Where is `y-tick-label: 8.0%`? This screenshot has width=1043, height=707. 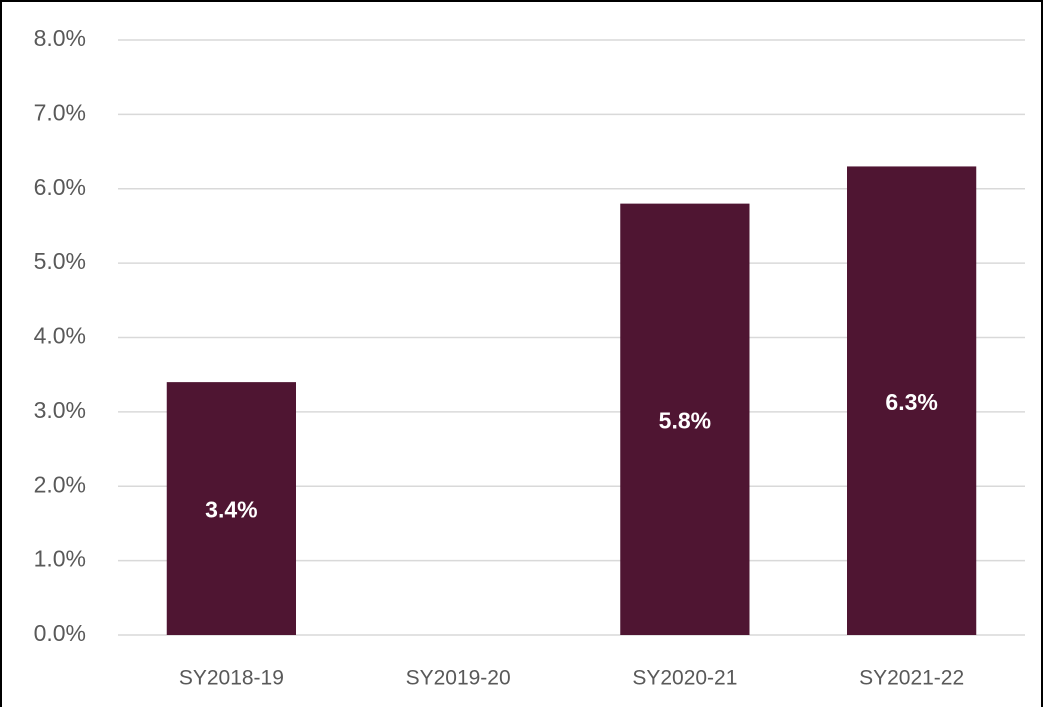
y-tick-label: 8.0% is located at coordinates (60, 38).